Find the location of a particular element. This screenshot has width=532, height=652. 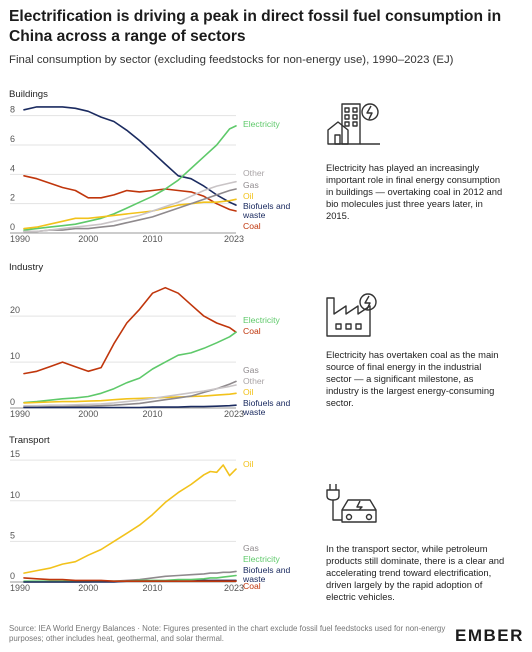

industry-series-oil-line is located at coordinates (130, 398).